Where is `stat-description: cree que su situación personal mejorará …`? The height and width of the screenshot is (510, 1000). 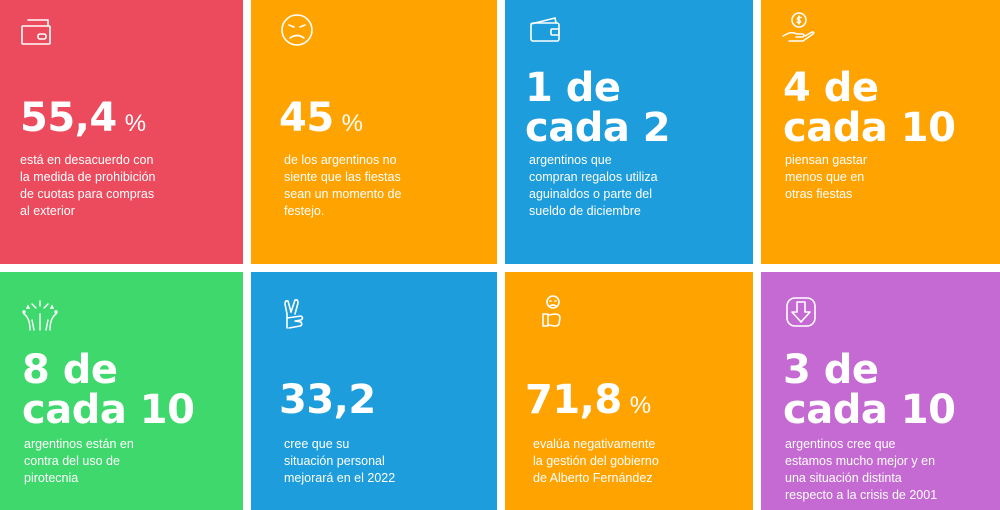 stat-description: cree que su situación personal mejorará … is located at coordinates (340, 461).